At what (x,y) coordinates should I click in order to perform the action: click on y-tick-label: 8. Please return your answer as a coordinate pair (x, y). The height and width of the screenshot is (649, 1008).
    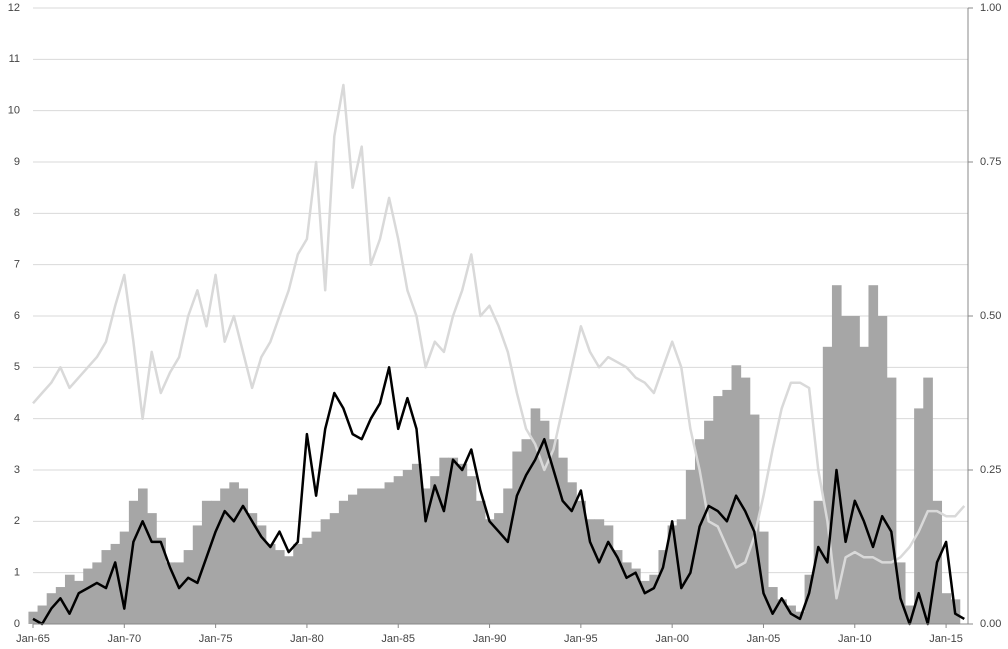
    Looking at the image, I should click on (17, 213).